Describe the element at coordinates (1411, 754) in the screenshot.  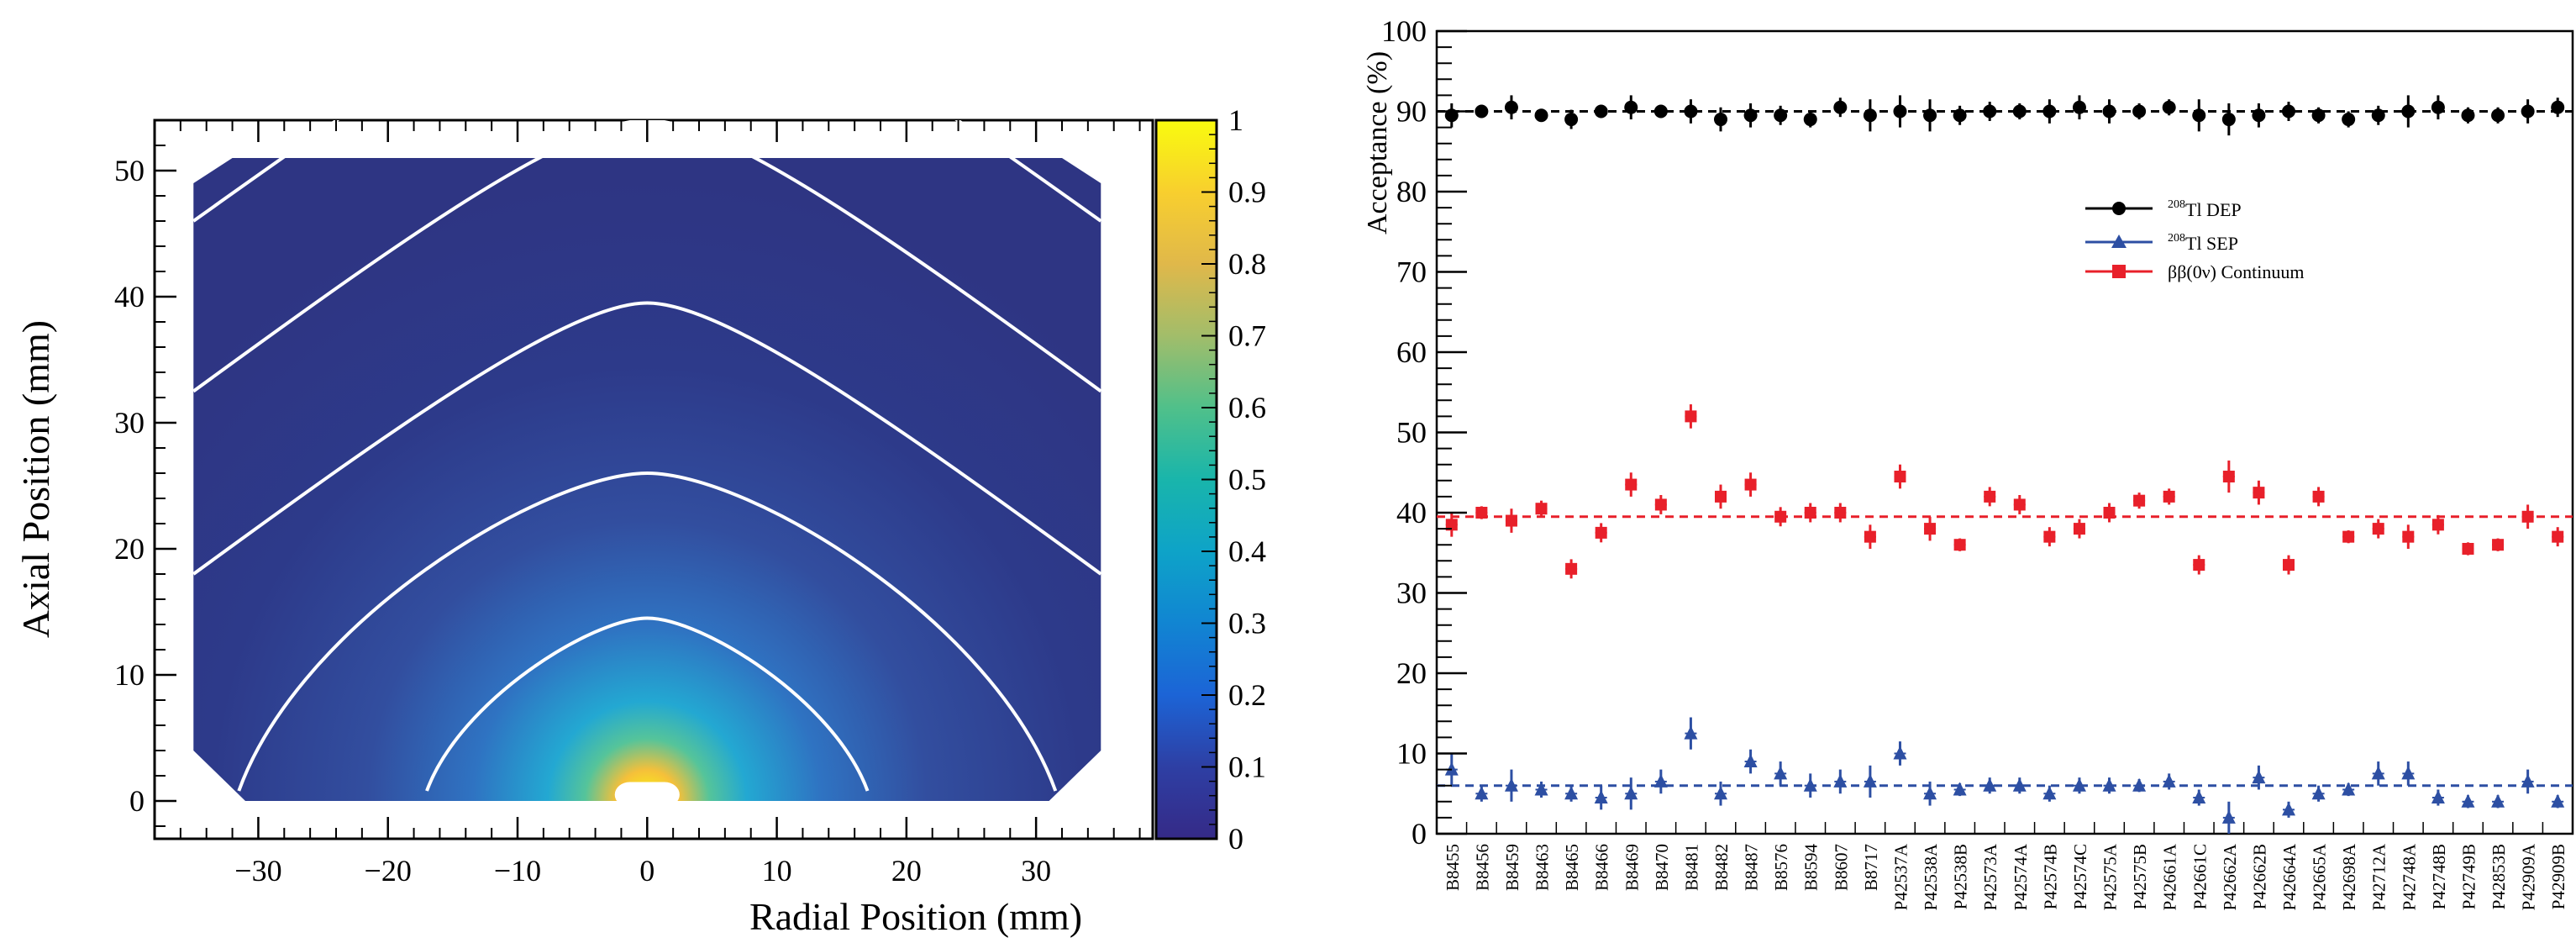
I see `y-tick-label: 10` at that location.